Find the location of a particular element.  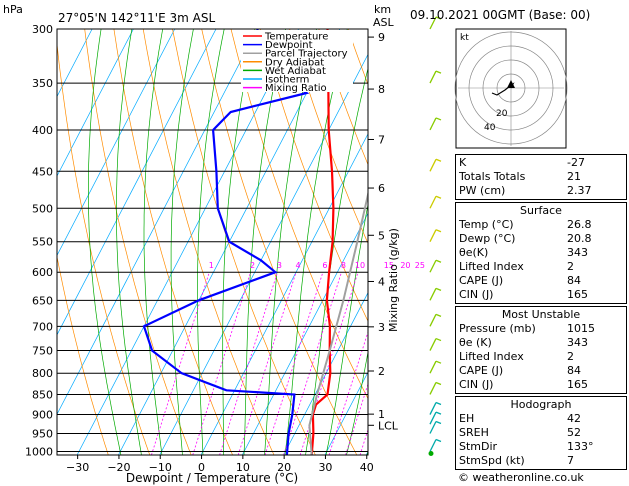

footer-credit: © weatheronline.co.uk is located at coordinates (521, 477).